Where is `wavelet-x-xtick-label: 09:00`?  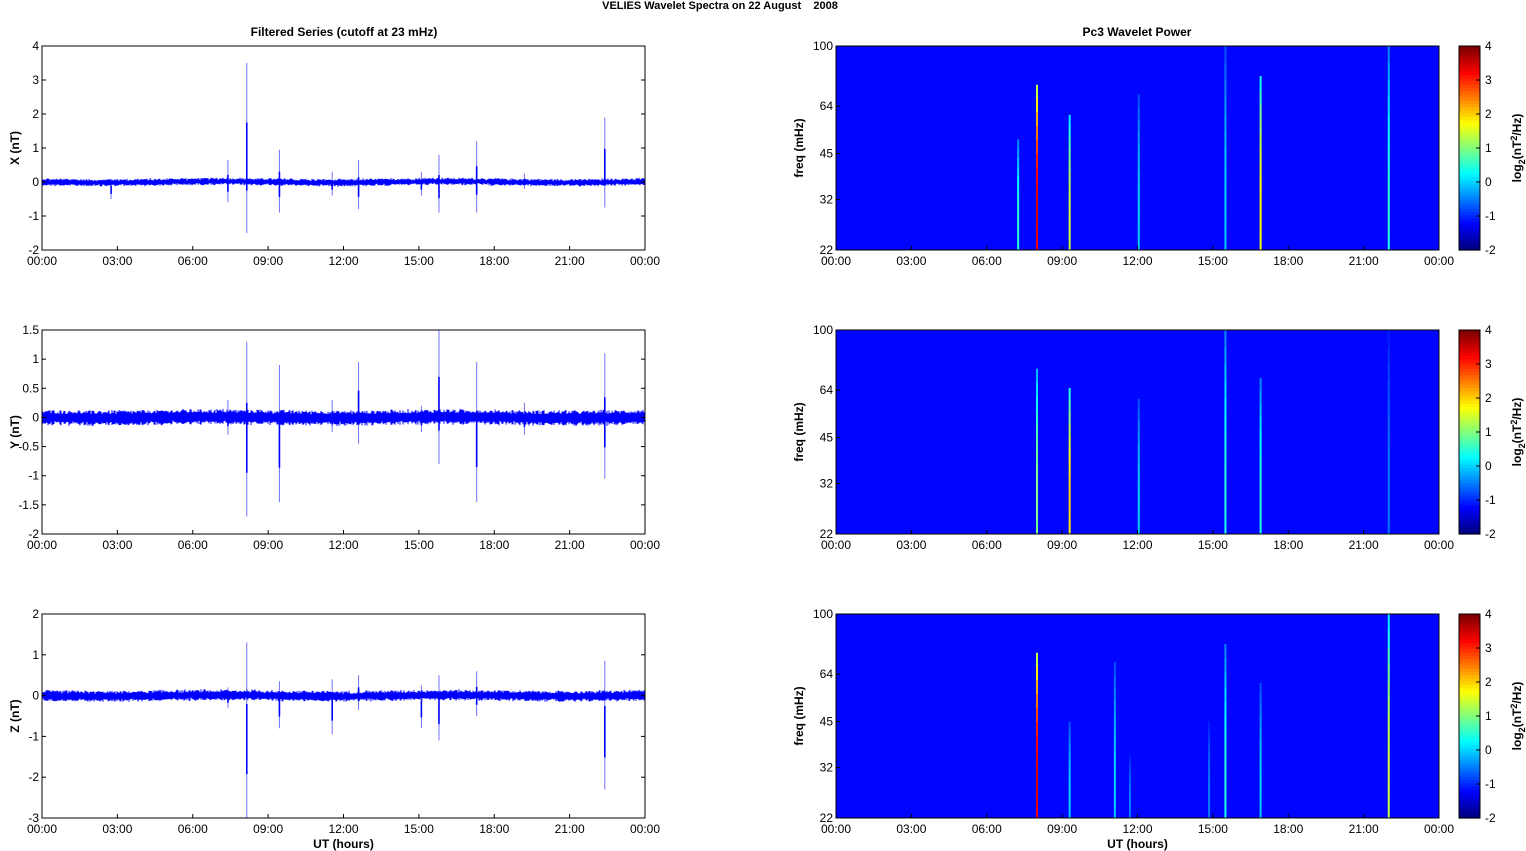
wavelet-x-xtick-label: 09:00 is located at coordinates (1062, 261).